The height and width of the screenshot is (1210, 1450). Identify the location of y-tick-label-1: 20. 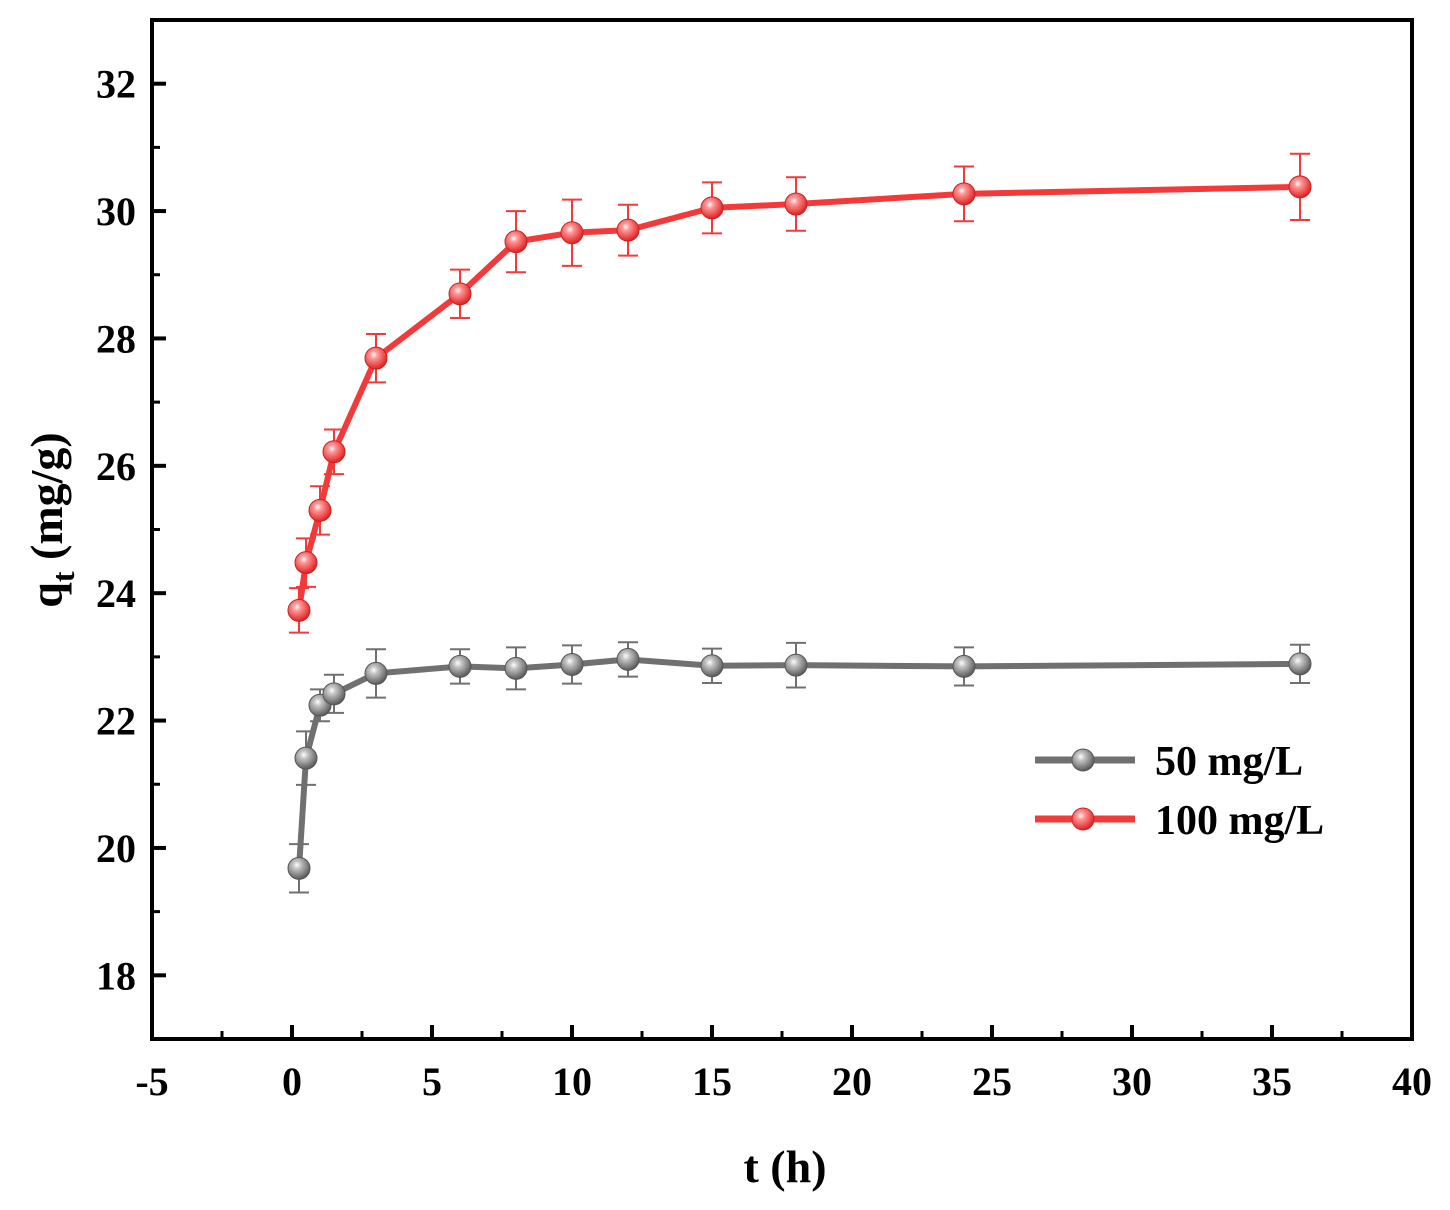
(116, 848).